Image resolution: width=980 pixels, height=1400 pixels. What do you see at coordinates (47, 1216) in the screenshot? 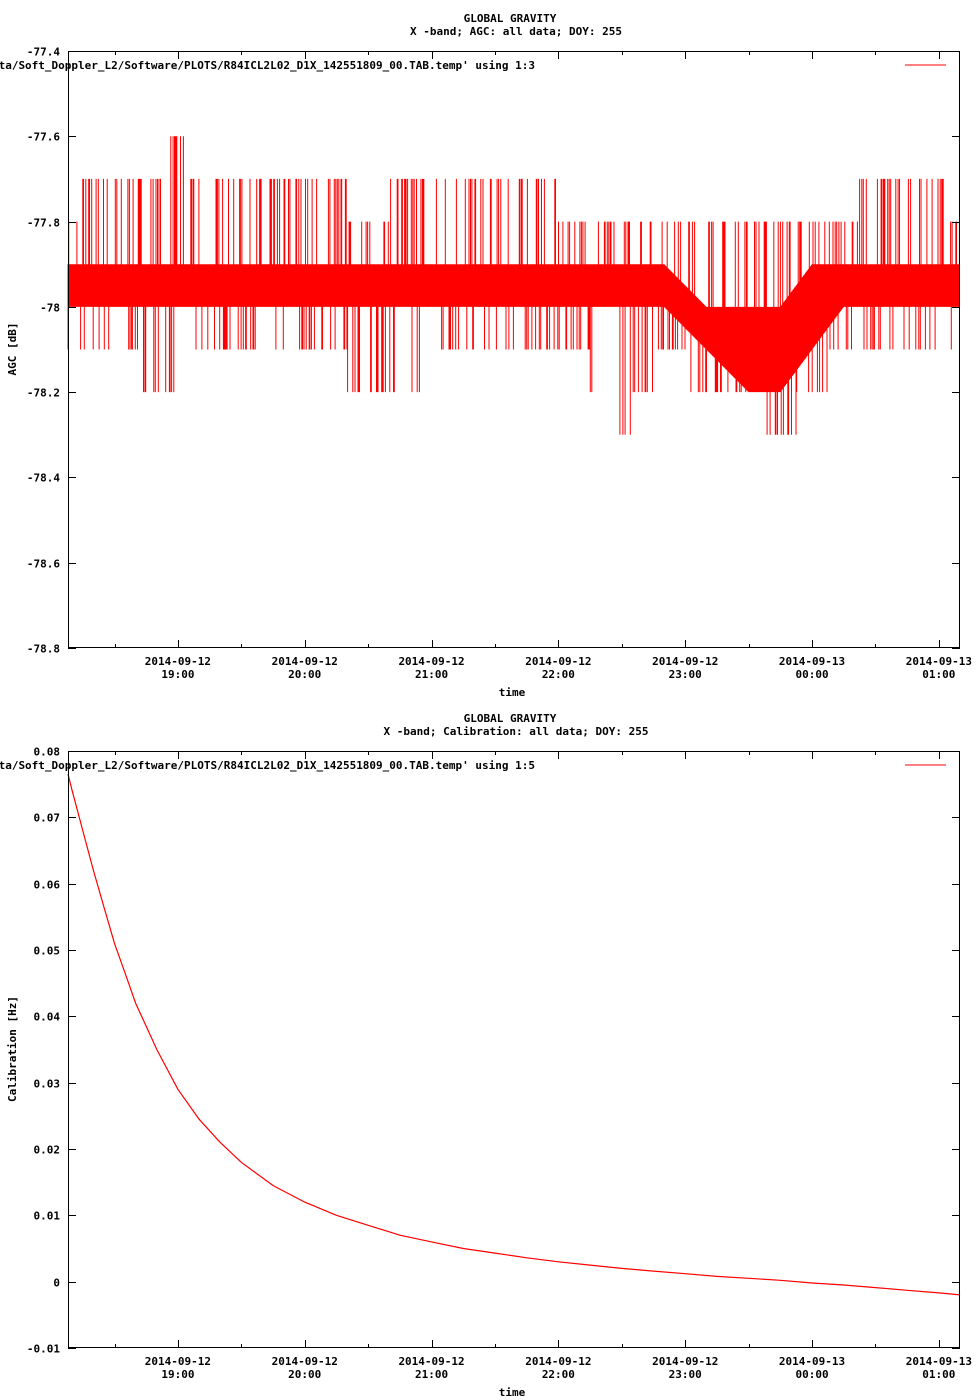
I see `y-tick-label: 0.01` at bounding box center [47, 1216].